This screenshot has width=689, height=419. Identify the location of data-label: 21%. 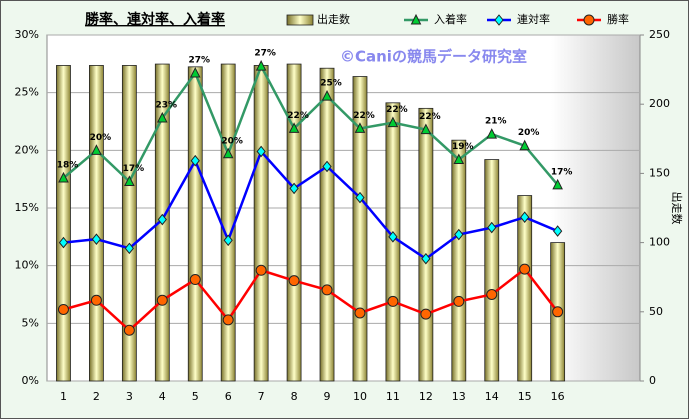
(496, 122).